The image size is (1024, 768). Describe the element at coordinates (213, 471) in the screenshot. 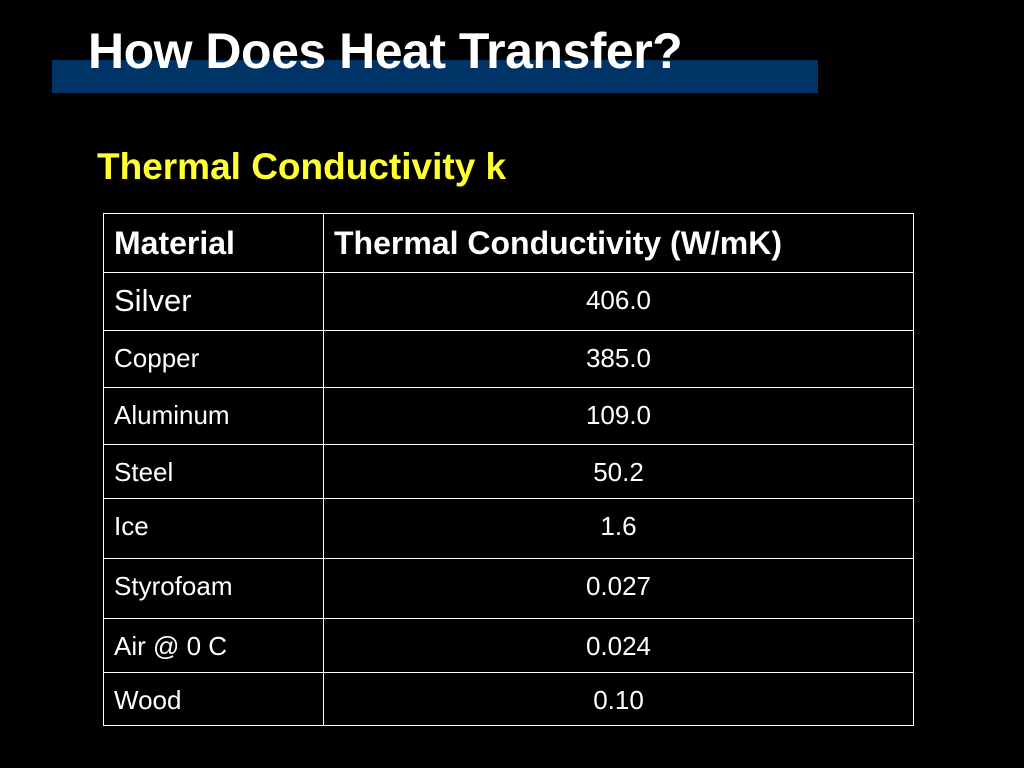

I see `material-cell: Steel` at that location.